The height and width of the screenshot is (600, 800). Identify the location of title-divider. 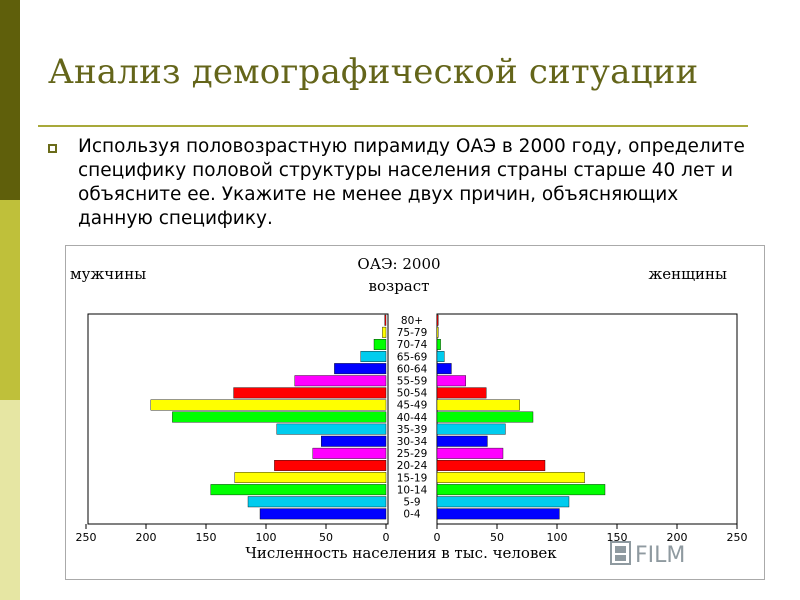
(393, 126).